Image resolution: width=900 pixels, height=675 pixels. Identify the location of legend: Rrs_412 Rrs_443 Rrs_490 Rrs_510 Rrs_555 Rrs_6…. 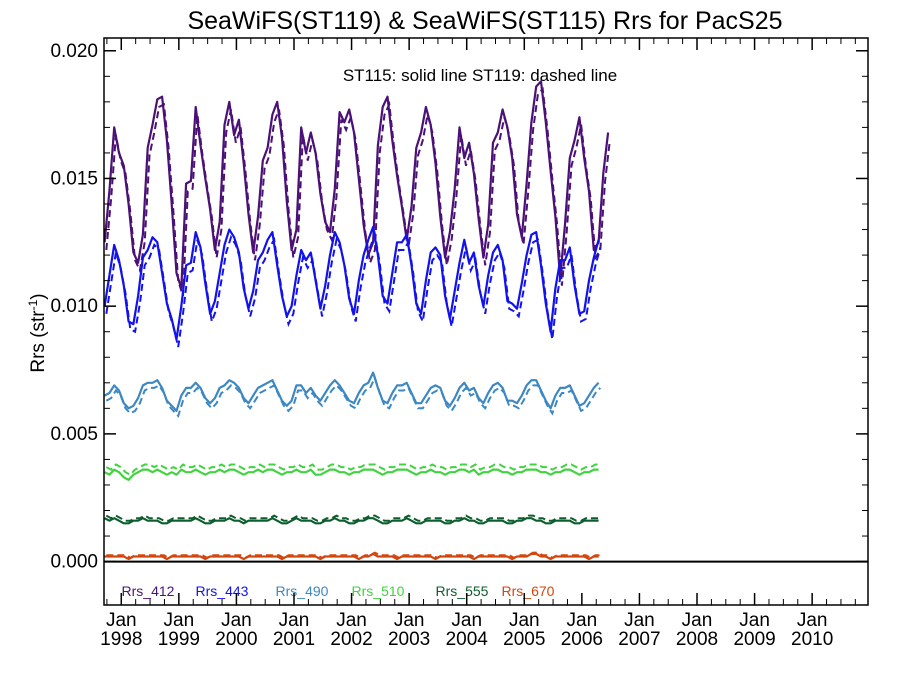
(338, 591).